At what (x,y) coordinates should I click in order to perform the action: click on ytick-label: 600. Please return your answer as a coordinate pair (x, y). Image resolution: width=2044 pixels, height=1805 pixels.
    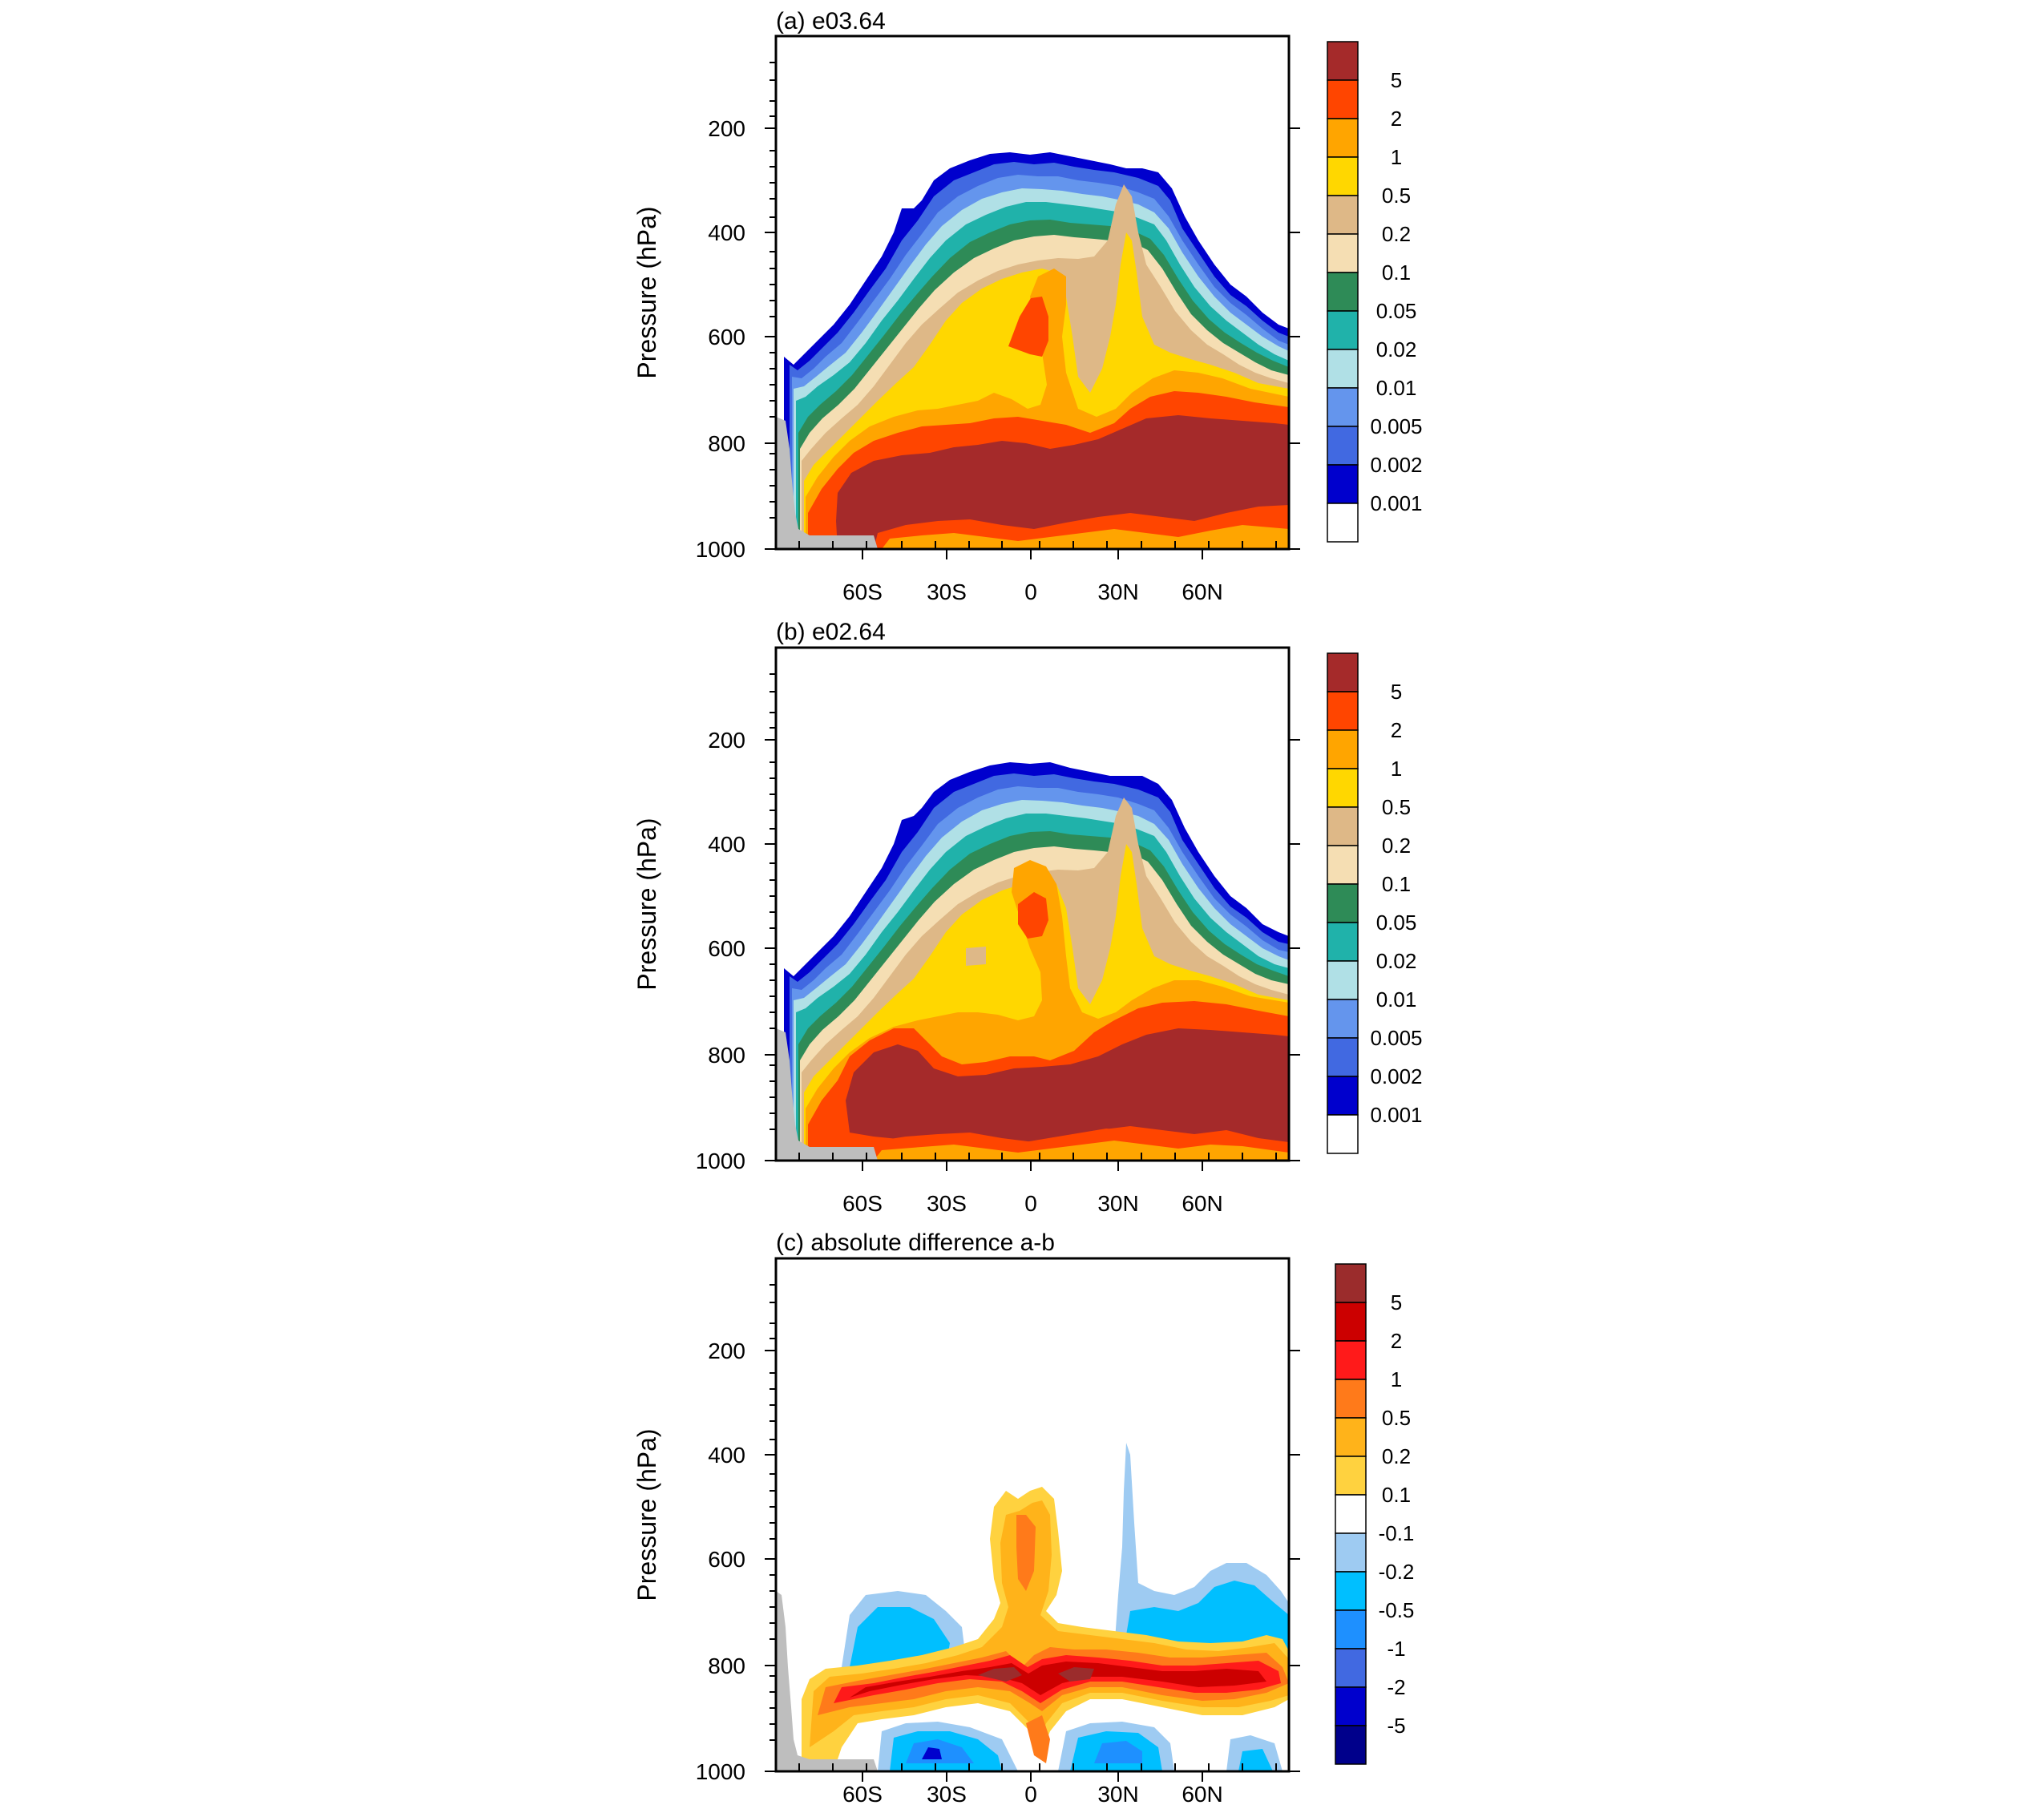
    Looking at the image, I should click on (726, 337).